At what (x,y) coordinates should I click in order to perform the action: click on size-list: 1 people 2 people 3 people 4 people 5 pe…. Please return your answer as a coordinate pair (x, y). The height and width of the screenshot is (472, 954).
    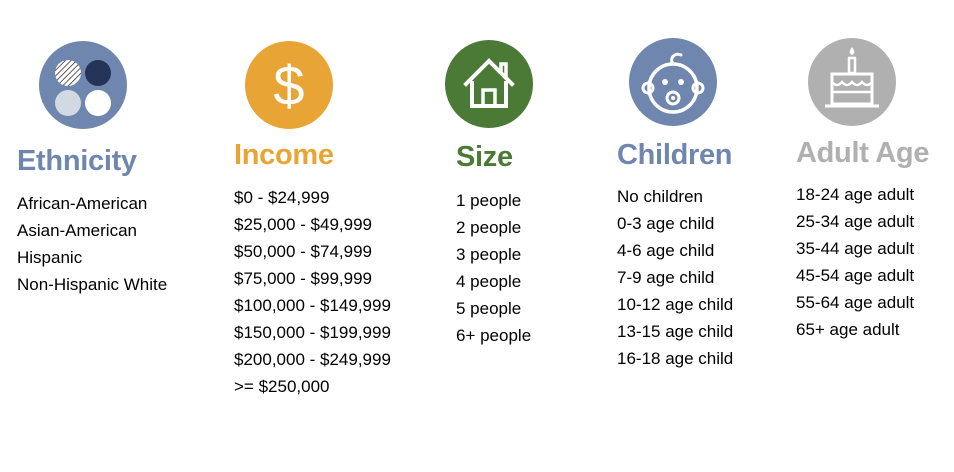
    Looking at the image, I should click on (493, 268).